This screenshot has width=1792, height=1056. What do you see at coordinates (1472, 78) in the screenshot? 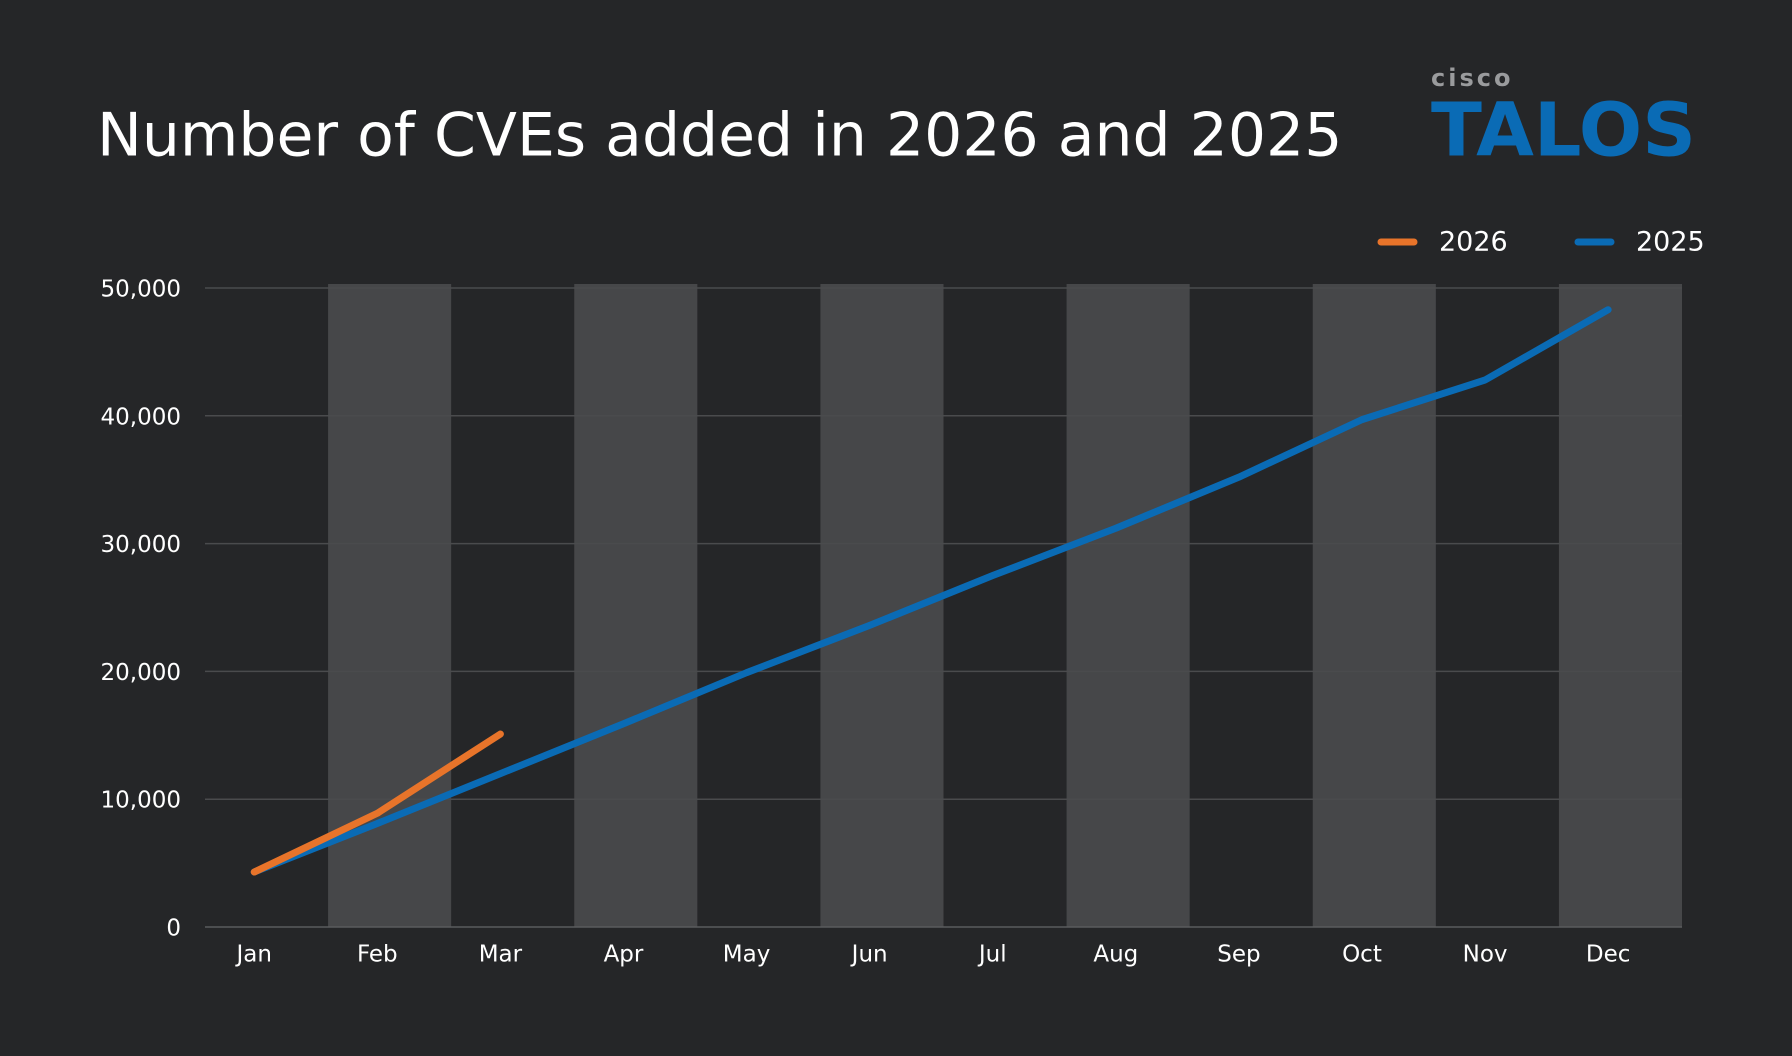
I see `logo-brand: cisco` at bounding box center [1472, 78].